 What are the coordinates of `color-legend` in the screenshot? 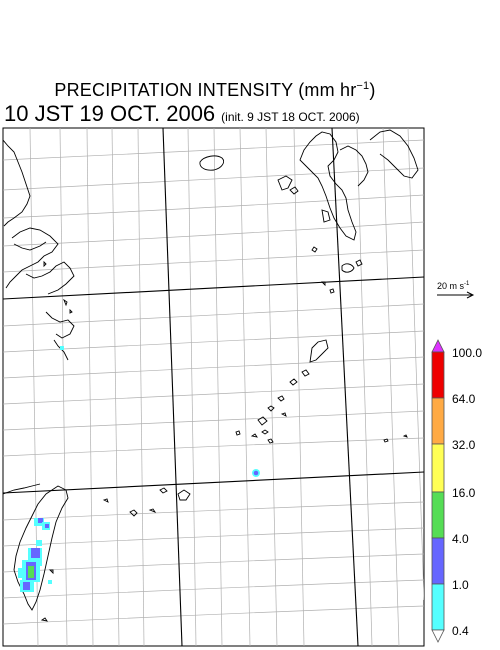 It's located at (438, 491).